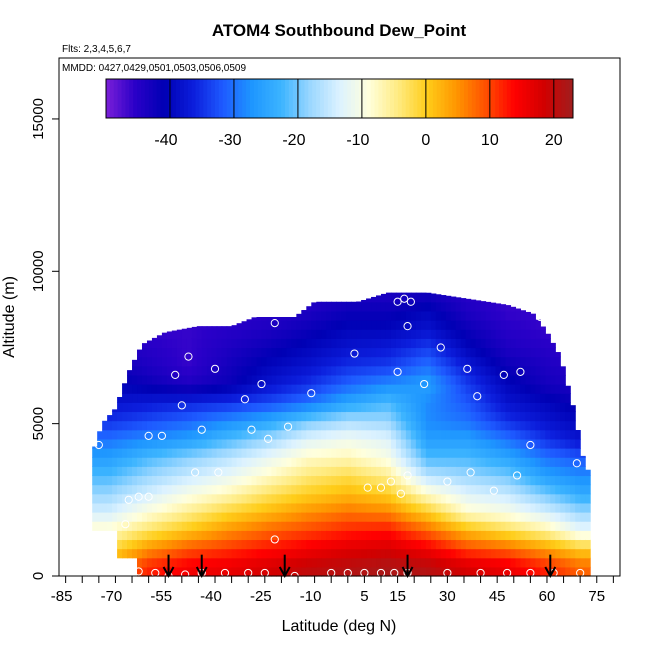 The height and width of the screenshot is (650, 650). I want to click on colorbar-tick-label: 10, so click(490, 140).